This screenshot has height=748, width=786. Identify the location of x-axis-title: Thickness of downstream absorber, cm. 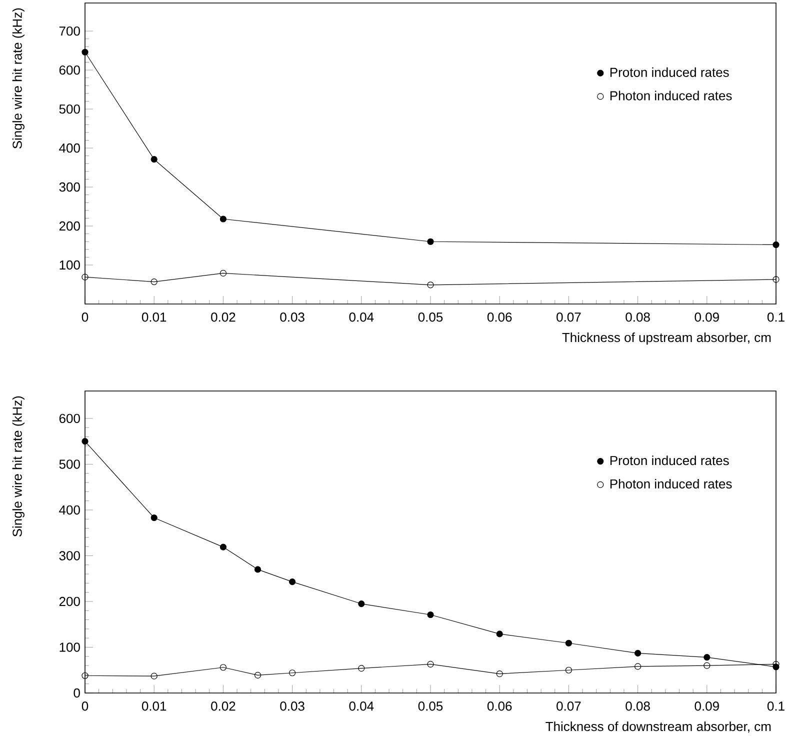
(658, 727).